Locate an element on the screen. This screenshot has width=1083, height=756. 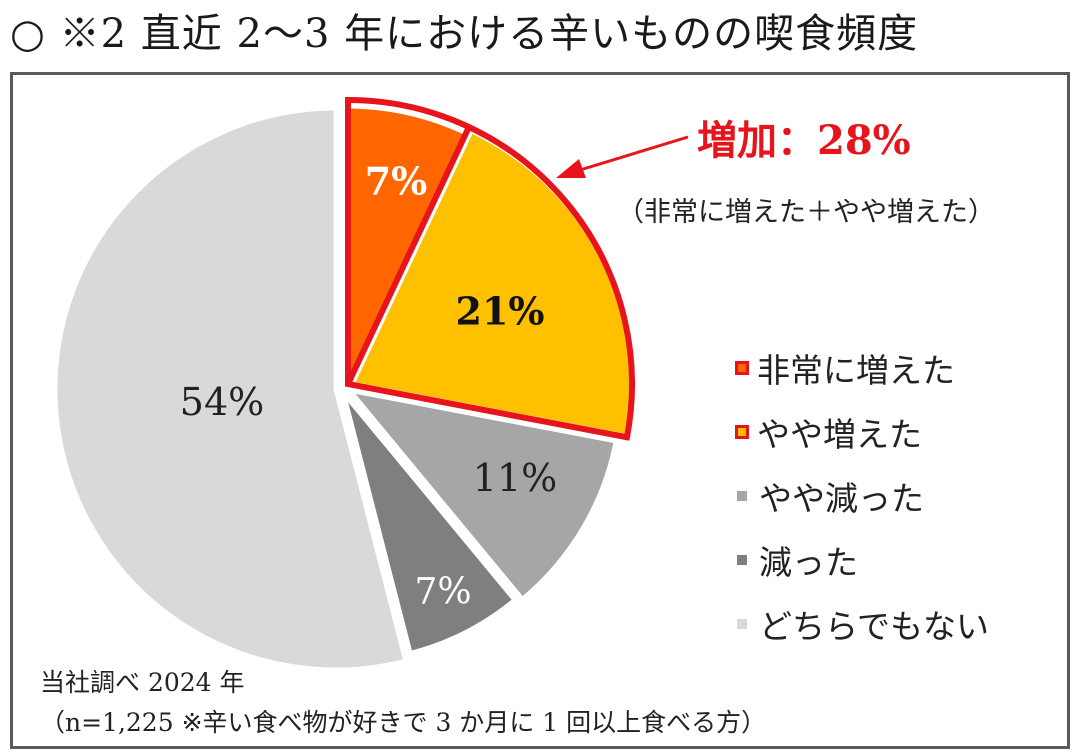
legend-label: やや減った is located at coordinates (841, 498).